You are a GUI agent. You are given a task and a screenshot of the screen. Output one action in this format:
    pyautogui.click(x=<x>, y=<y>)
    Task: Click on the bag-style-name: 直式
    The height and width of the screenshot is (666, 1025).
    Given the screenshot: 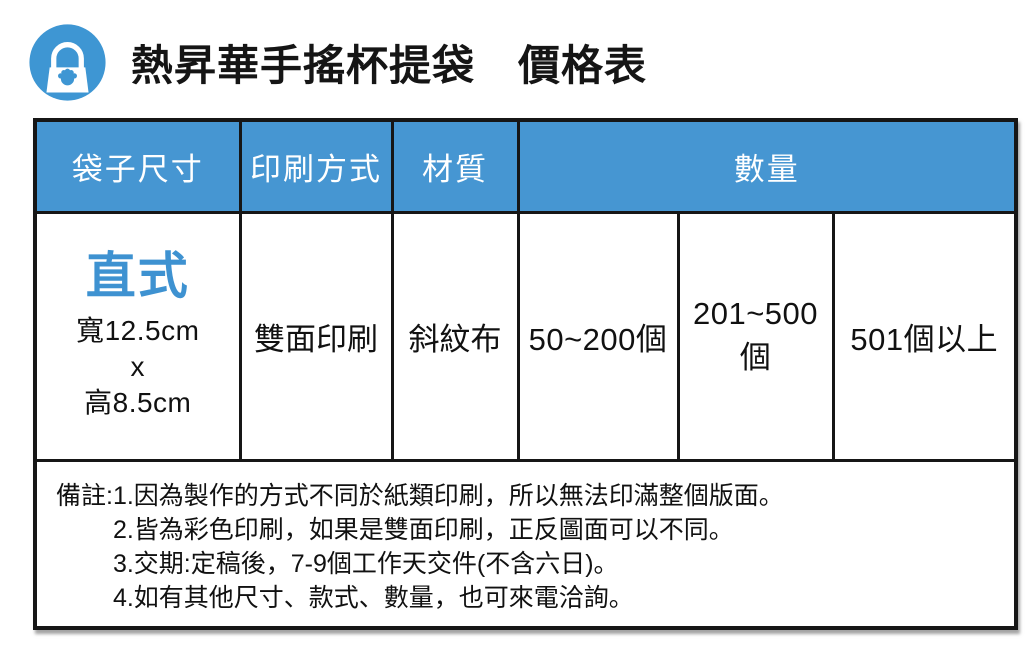 What is the action you would take?
    pyautogui.click(x=137, y=276)
    